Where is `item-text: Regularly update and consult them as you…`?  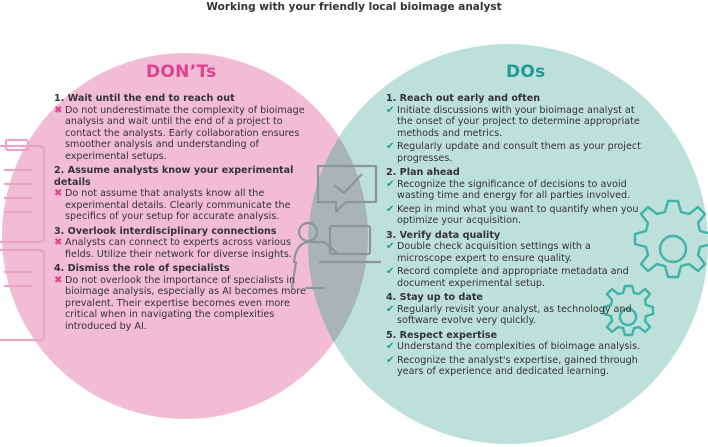 item-text: Regularly update and consult them as you… is located at coordinates (519, 152).